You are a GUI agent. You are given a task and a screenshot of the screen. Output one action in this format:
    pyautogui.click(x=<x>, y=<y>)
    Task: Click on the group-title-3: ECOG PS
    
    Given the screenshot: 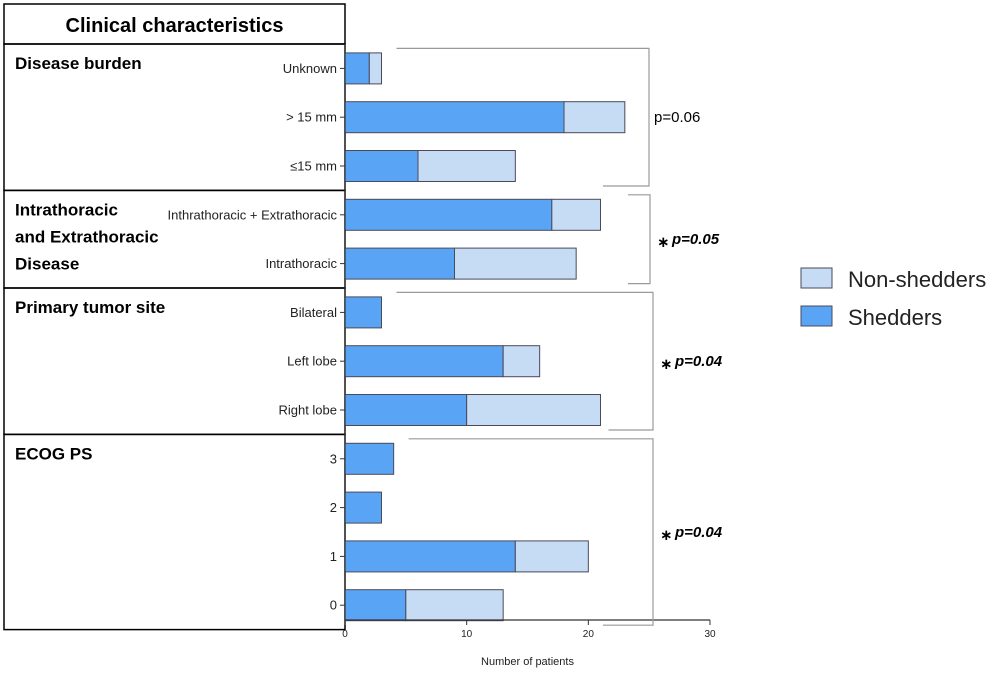 What is the action you would take?
    pyautogui.click(x=53, y=453)
    